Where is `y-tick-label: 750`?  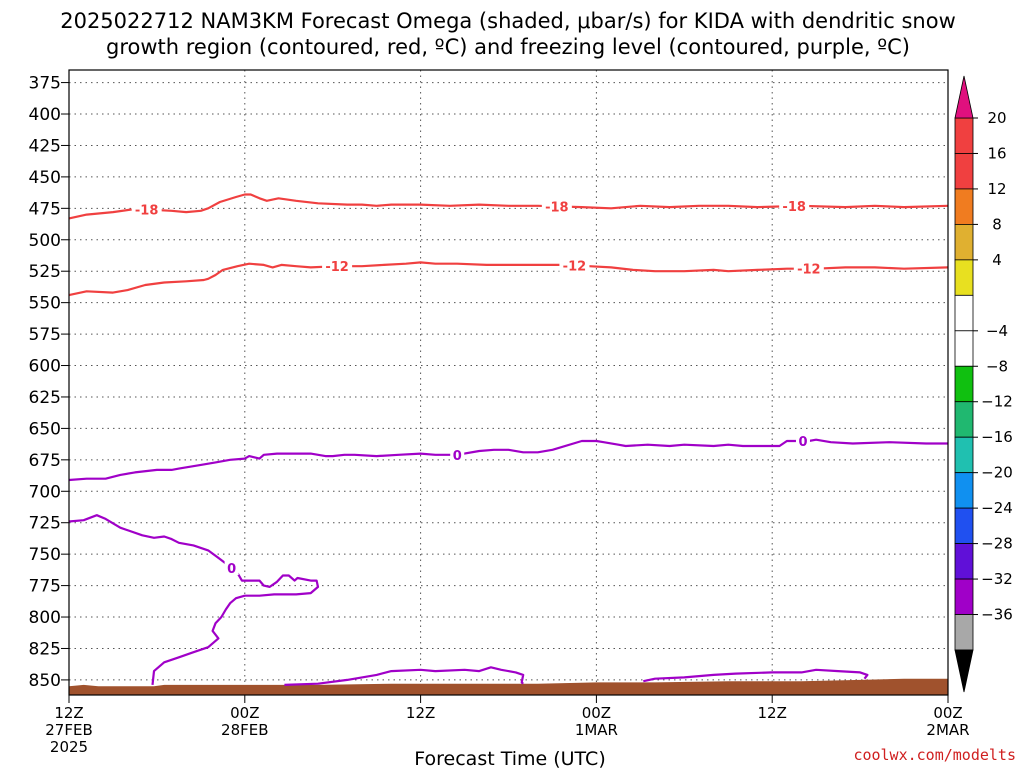
y-tick-label: 750 is located at coordinates (45, 555).